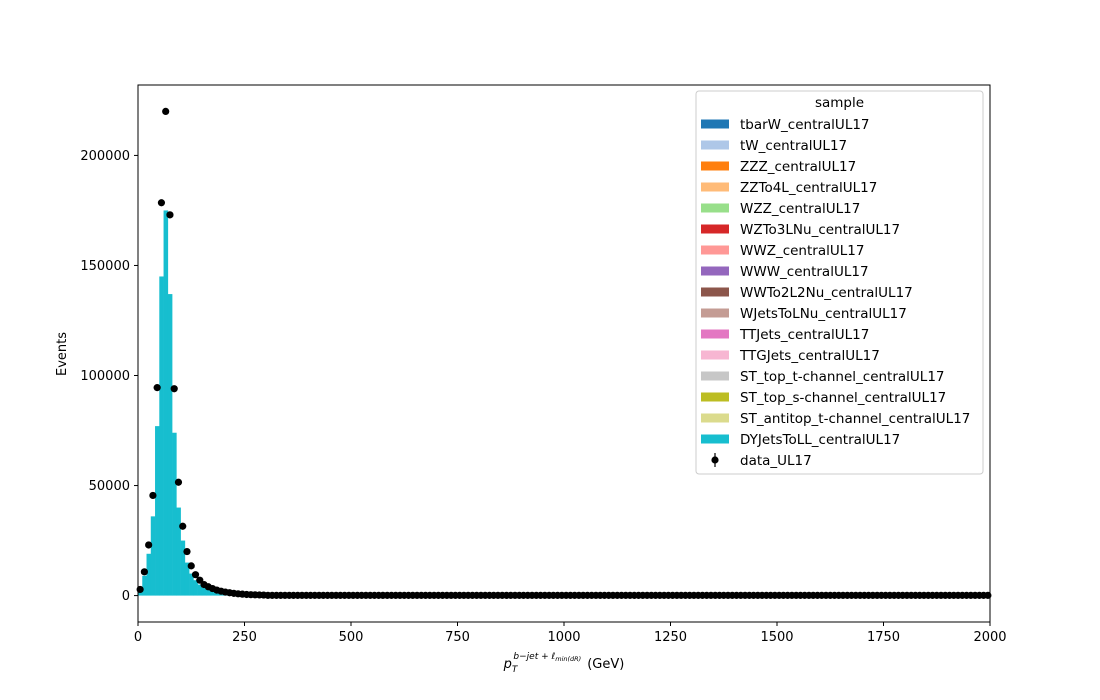 The width and height of the screenshot is (1100, 700). Describe the element at coordinates (515, 670) in the screenshot. I see `x-axis-title-sub: T` at that location.